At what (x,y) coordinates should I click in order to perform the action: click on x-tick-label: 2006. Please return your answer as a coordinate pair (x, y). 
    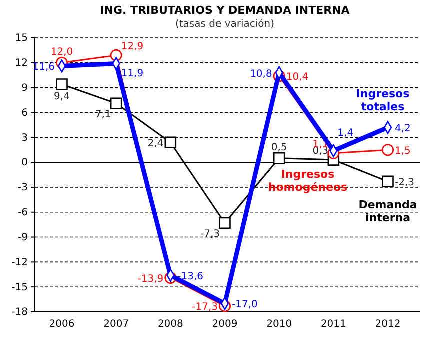
    Looking at the image, I should click on (62, 324).